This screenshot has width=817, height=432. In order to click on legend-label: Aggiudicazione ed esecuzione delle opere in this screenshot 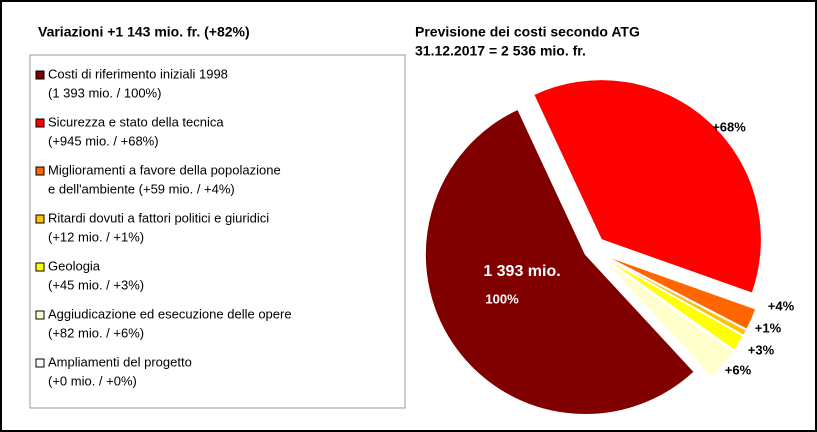, I will do `click(170, 313)`.